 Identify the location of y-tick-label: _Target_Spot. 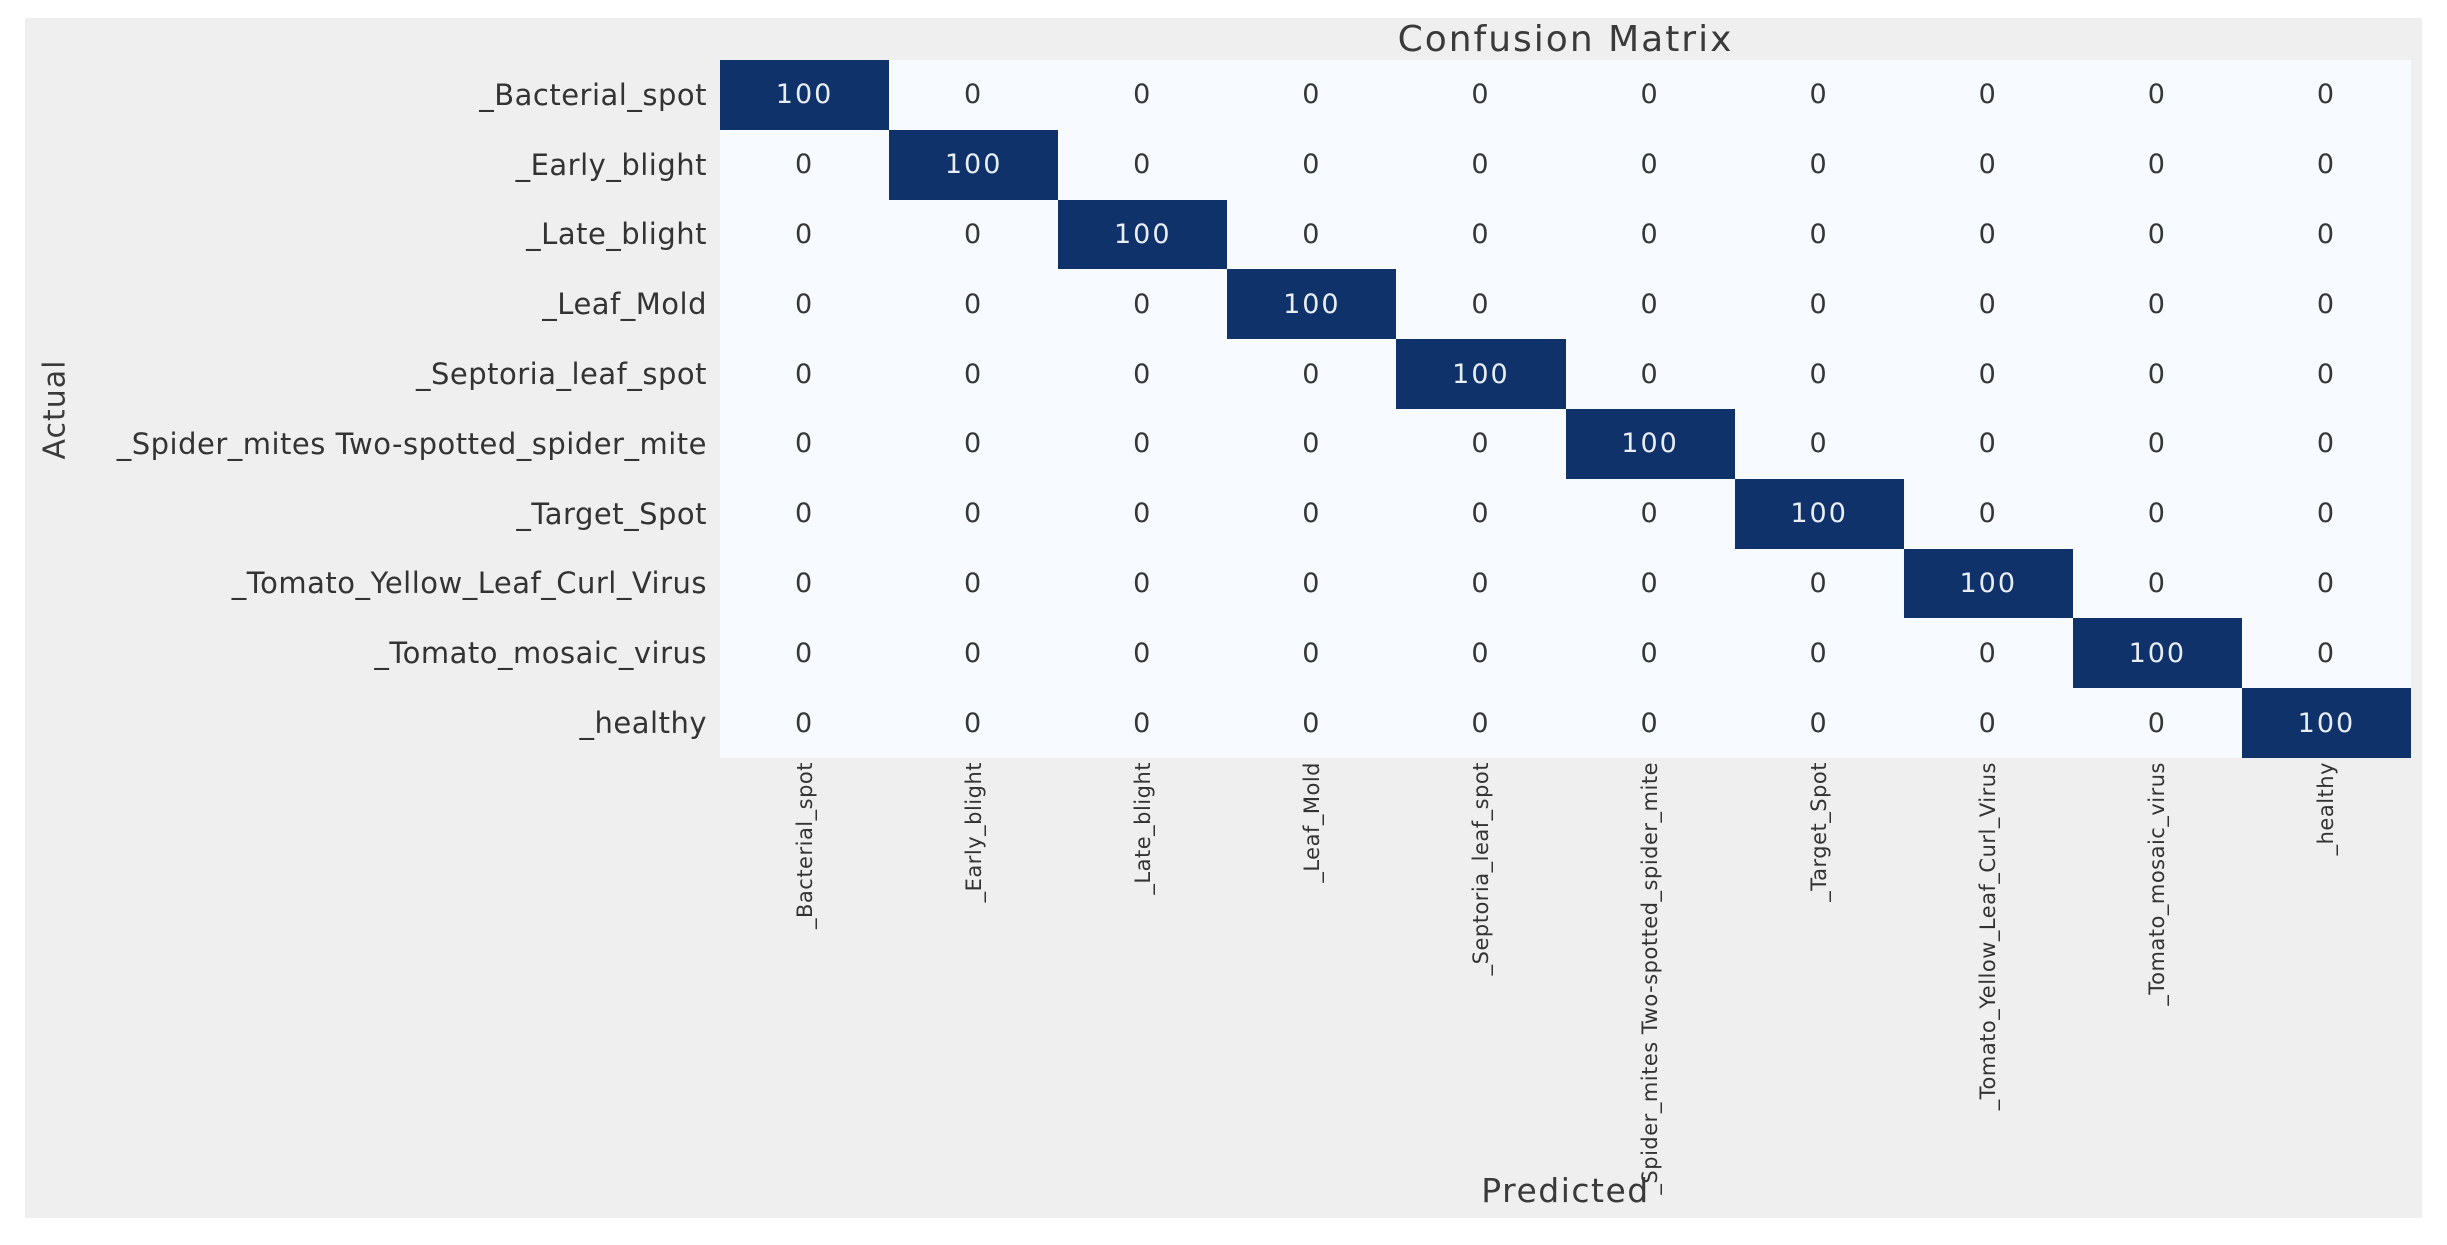
(611, 513).